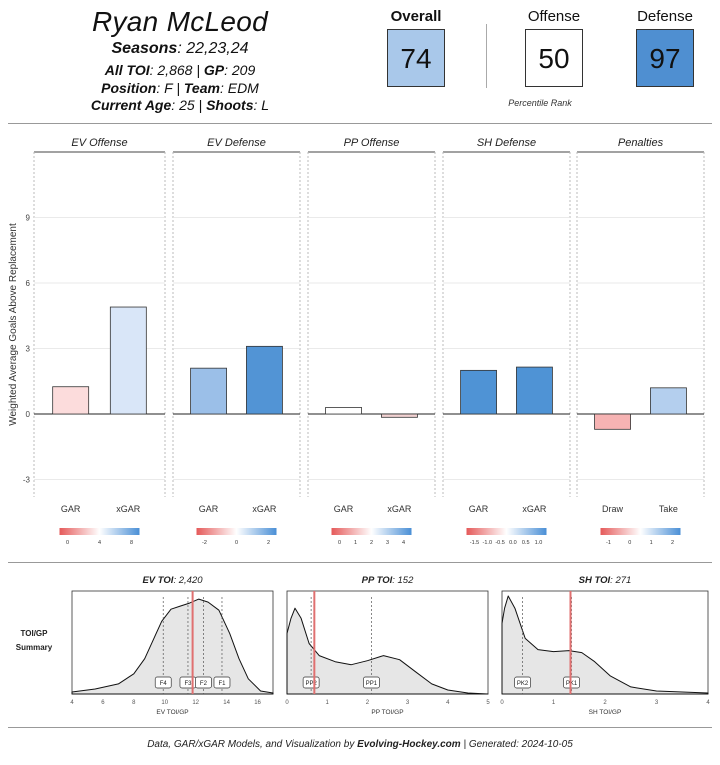 This screenshot has height=765, width=720. I want to click on position-line: Position: F | Team: EDM, so click(180, 88).